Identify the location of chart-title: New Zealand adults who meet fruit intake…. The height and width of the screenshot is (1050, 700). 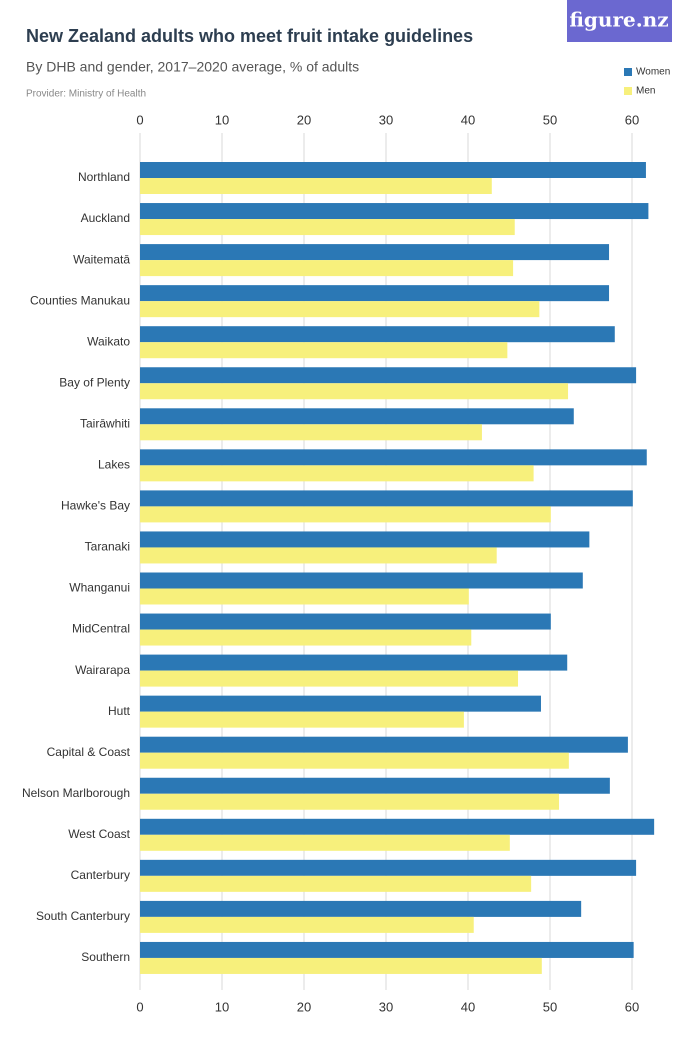
(249, 36).